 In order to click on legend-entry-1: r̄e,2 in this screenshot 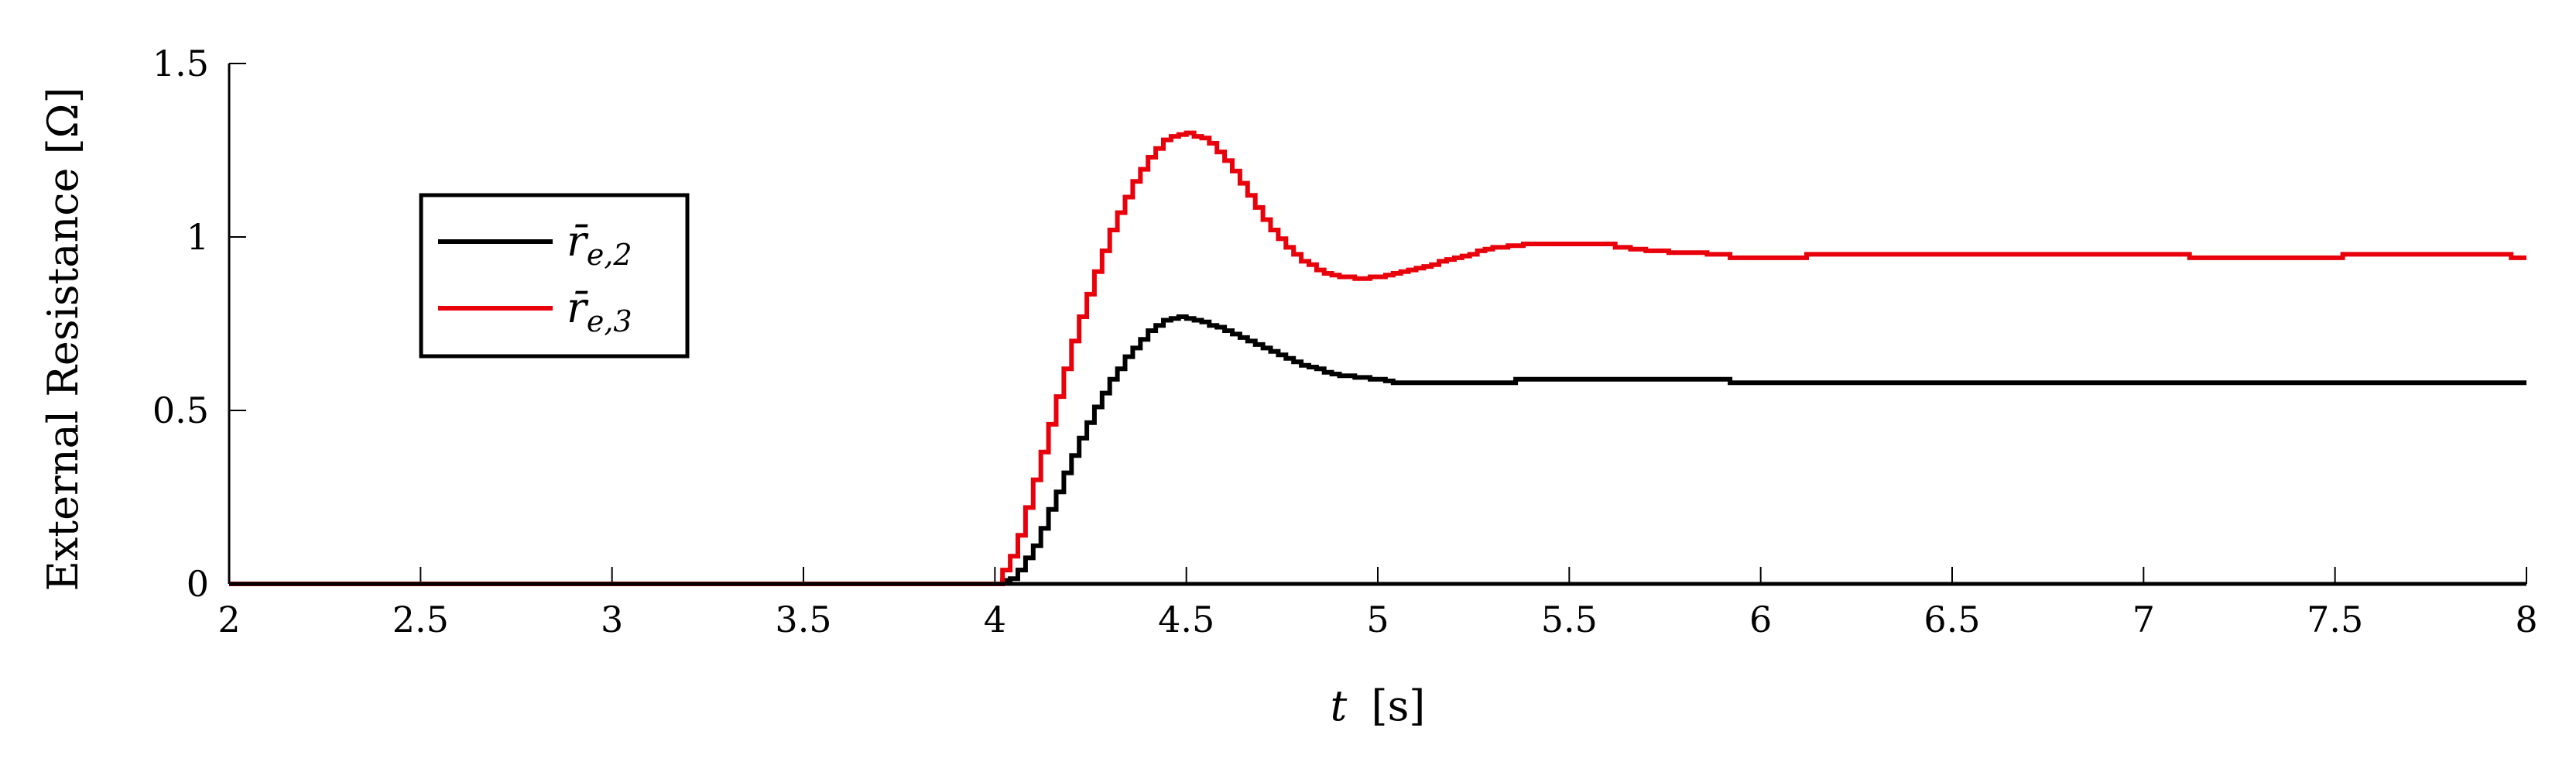, I will do `click(535, 244)`.